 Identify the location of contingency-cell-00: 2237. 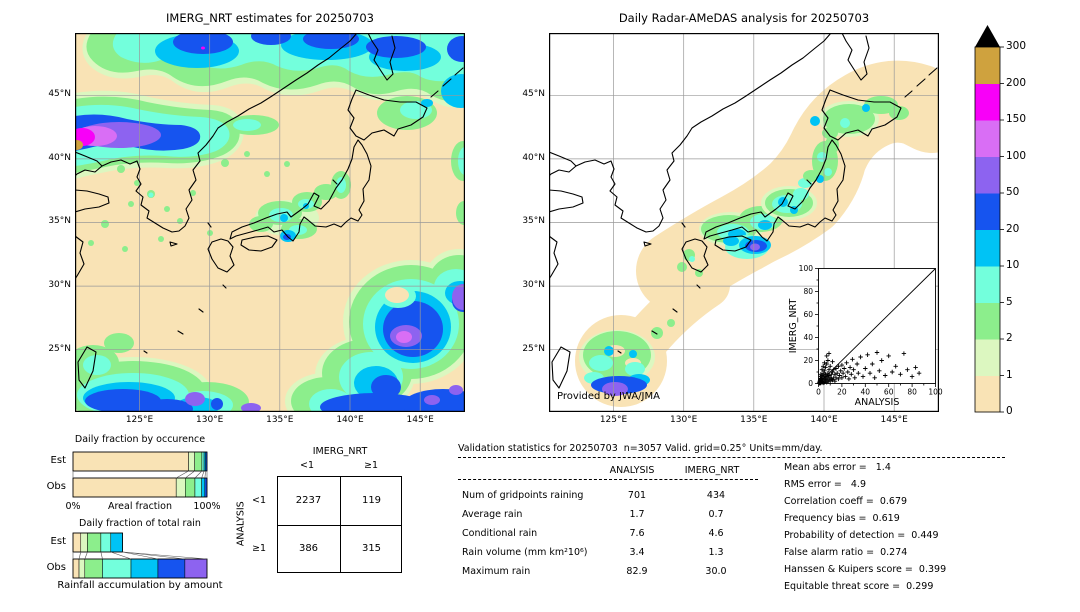
(308, 500).